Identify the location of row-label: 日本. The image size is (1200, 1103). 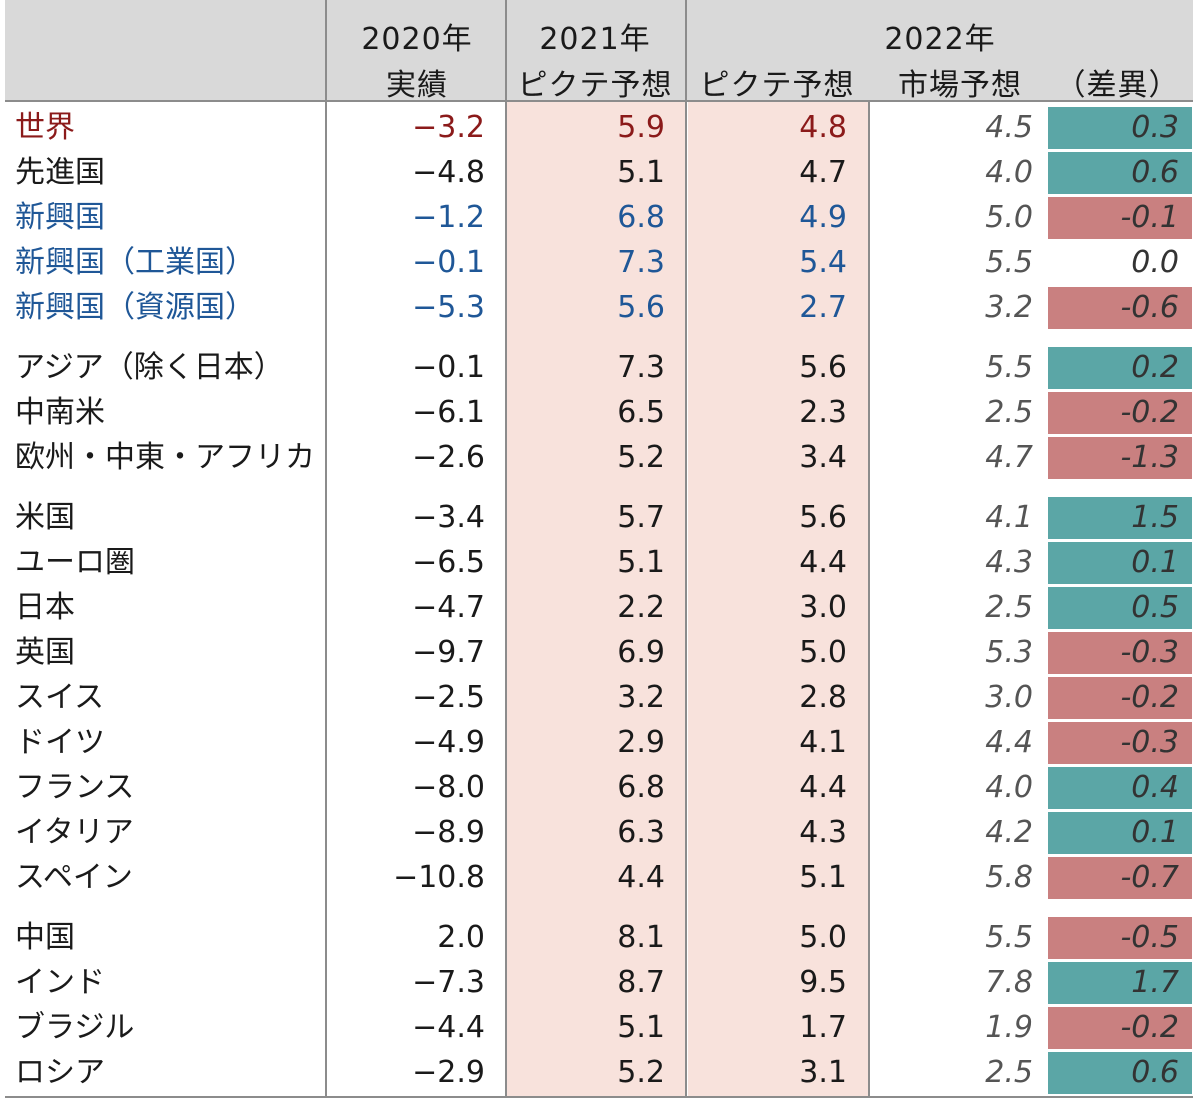
(45, 607).